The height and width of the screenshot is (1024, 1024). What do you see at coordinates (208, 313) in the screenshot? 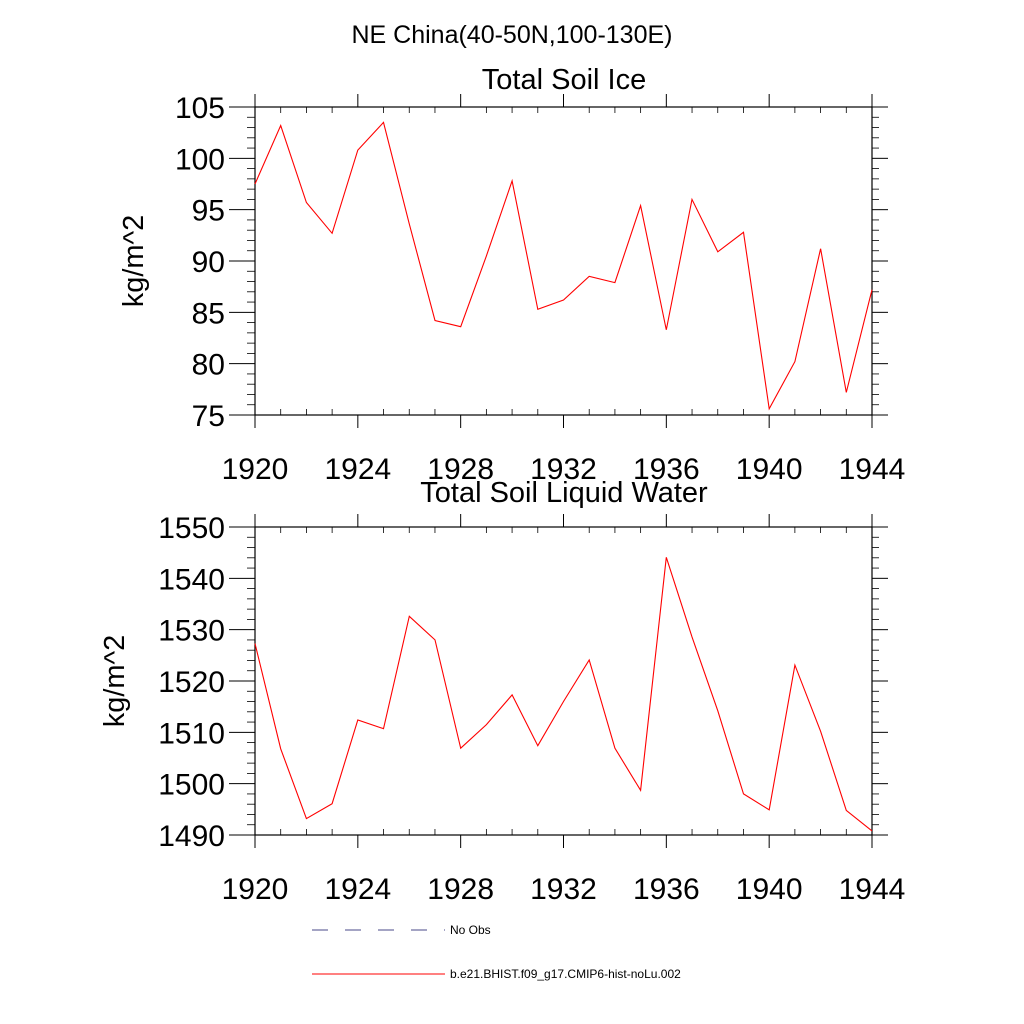
I see `y-tick-label: 85` at bounding box center [208, 313].